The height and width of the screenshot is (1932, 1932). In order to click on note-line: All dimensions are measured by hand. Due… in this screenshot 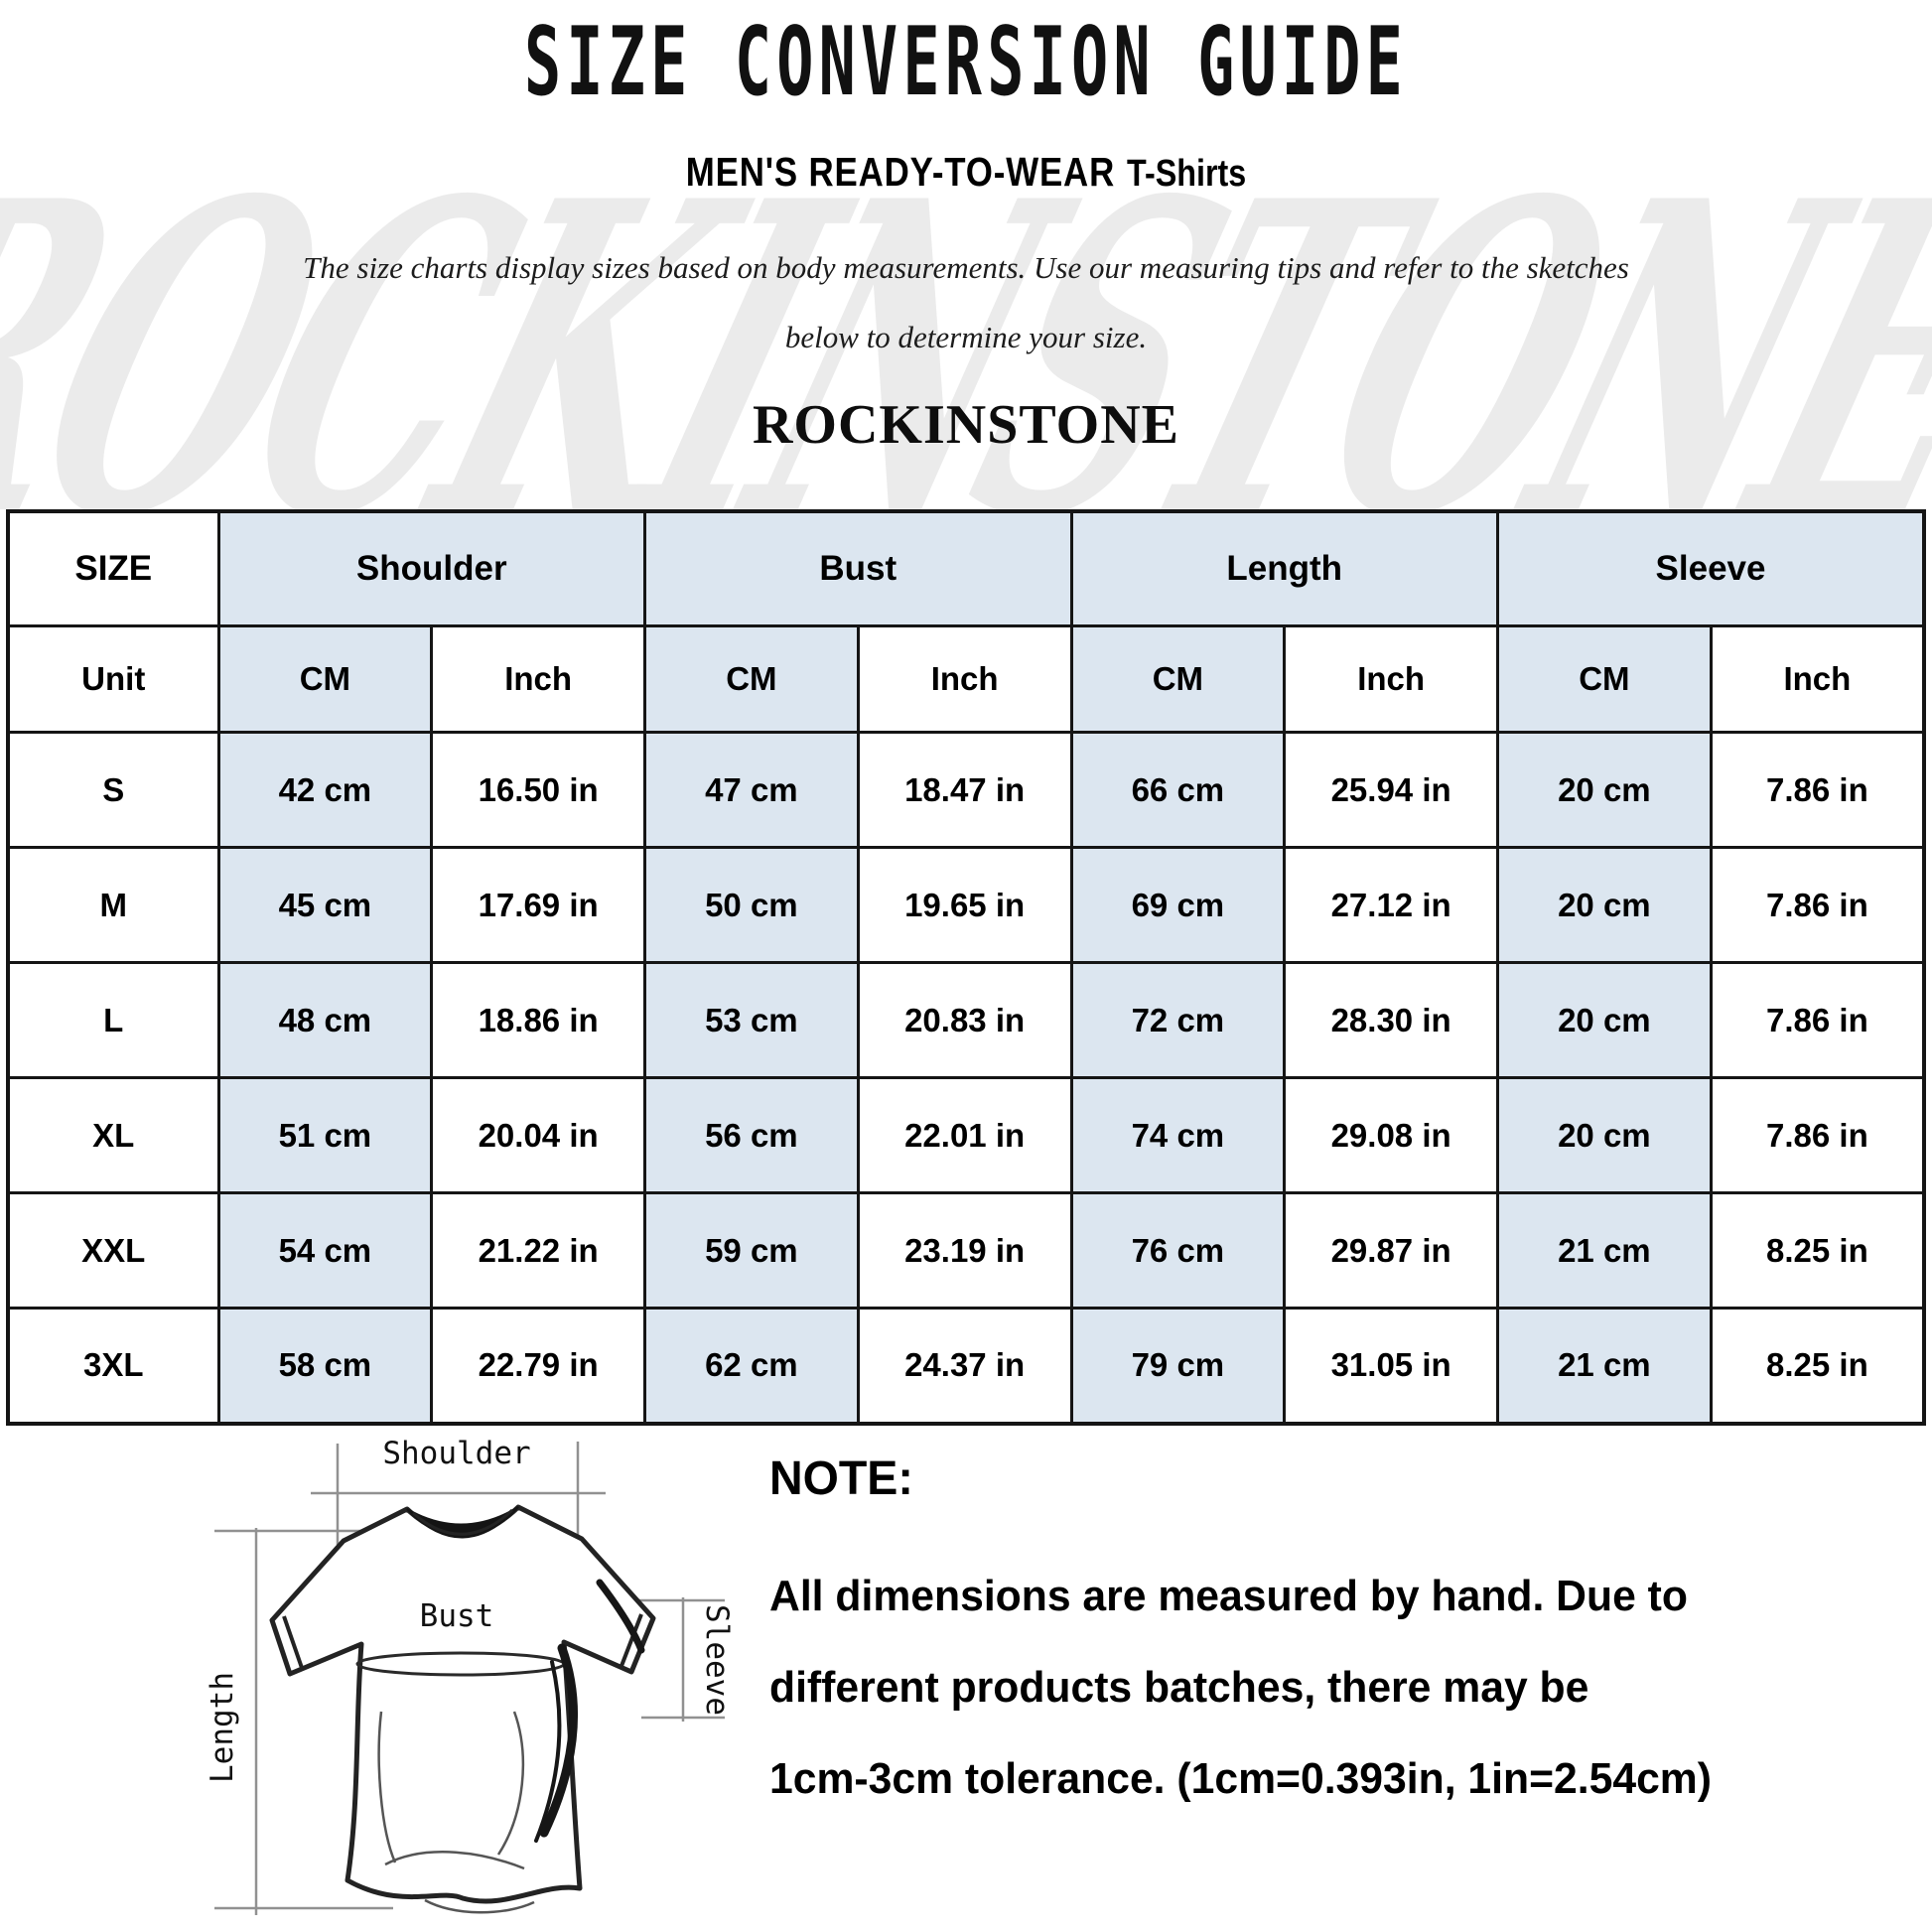, I will do `click(1228, 1596)`.